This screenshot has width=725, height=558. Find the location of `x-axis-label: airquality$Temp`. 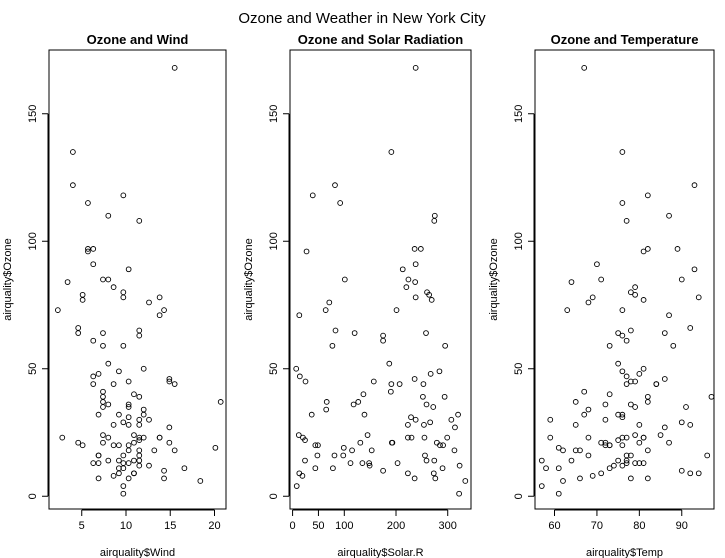

x-axis-label: airquality$Temp is located at coordinates (624, 552).